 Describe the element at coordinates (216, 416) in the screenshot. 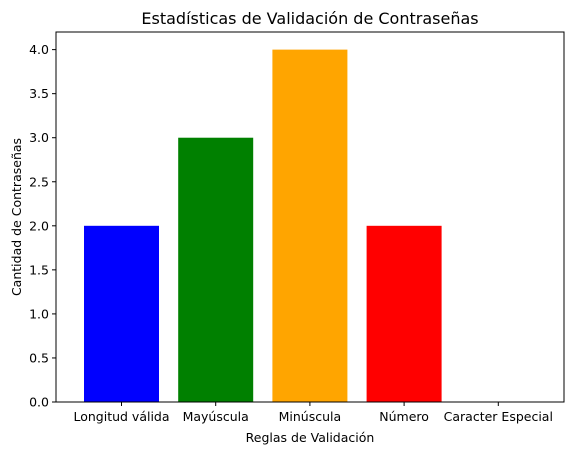

I see `x-tick-label: Mayúscula` at that location.